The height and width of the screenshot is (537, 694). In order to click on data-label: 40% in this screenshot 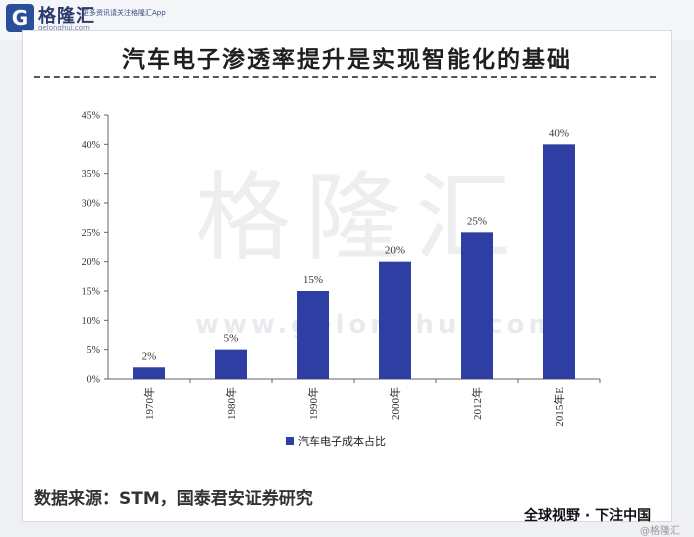, I will do `click(559, 133)`.